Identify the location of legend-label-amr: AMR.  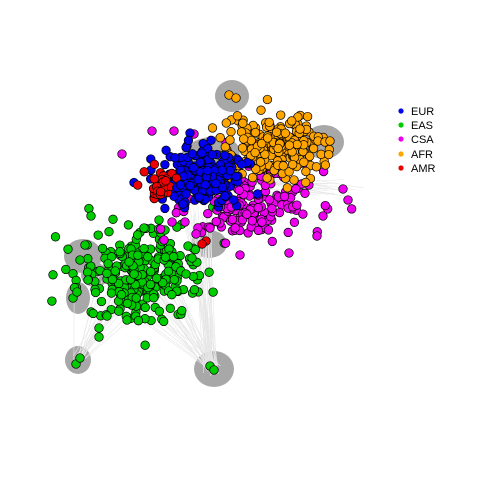
(423, 169).